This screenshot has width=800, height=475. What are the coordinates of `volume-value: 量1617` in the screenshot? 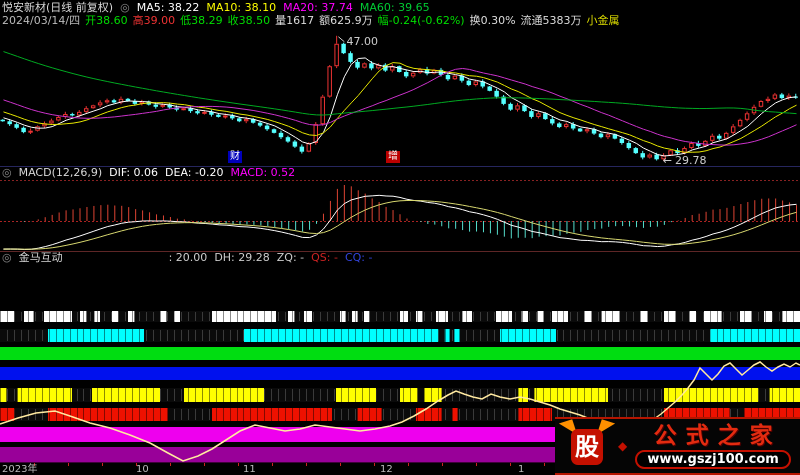 It's located at (295, 20).